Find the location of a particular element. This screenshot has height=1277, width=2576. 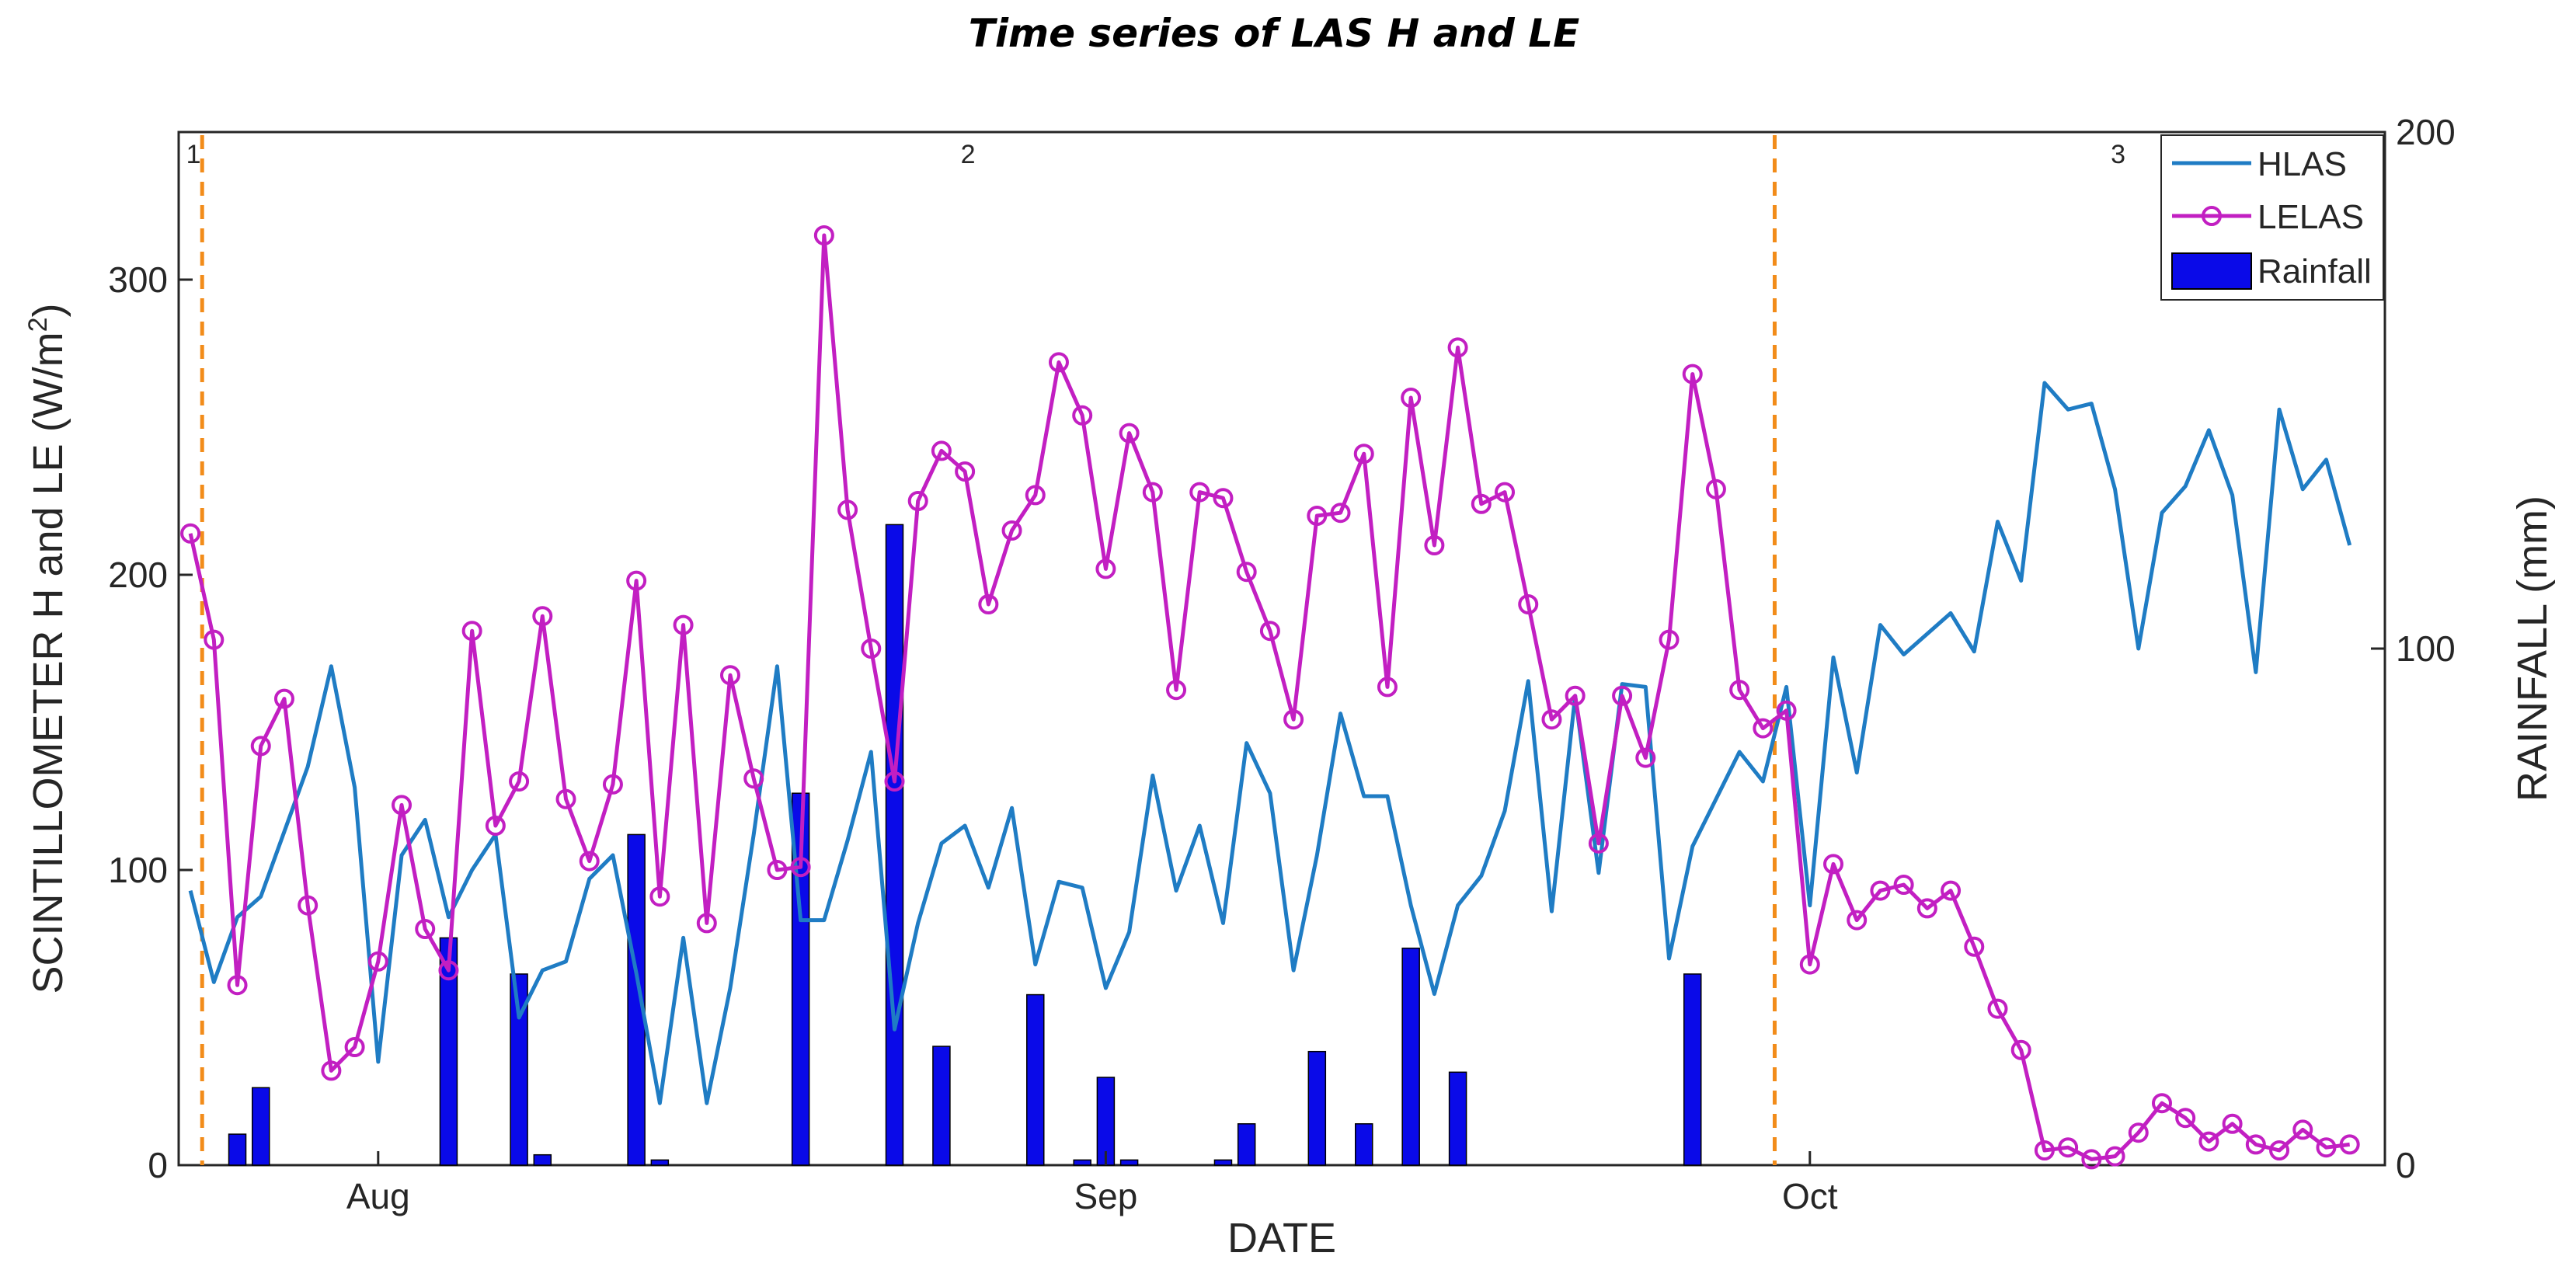

legend-lelas-marker is located at coordinates (2212, 216).